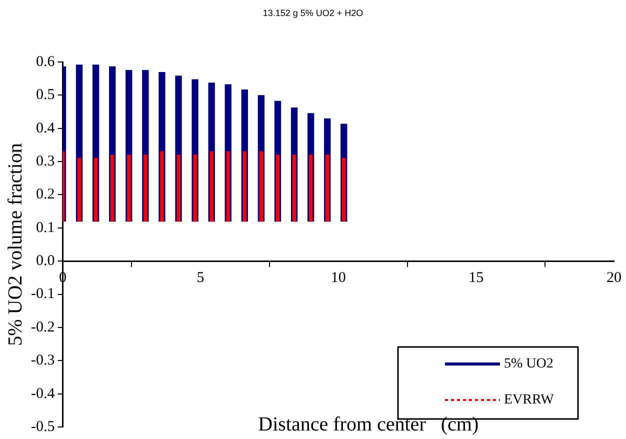  What do you see at coordinates (15, 244) in the screenshot?
I see `y-axis-title: 5% UO2 volume fraction` at bounding box center [15, 244].